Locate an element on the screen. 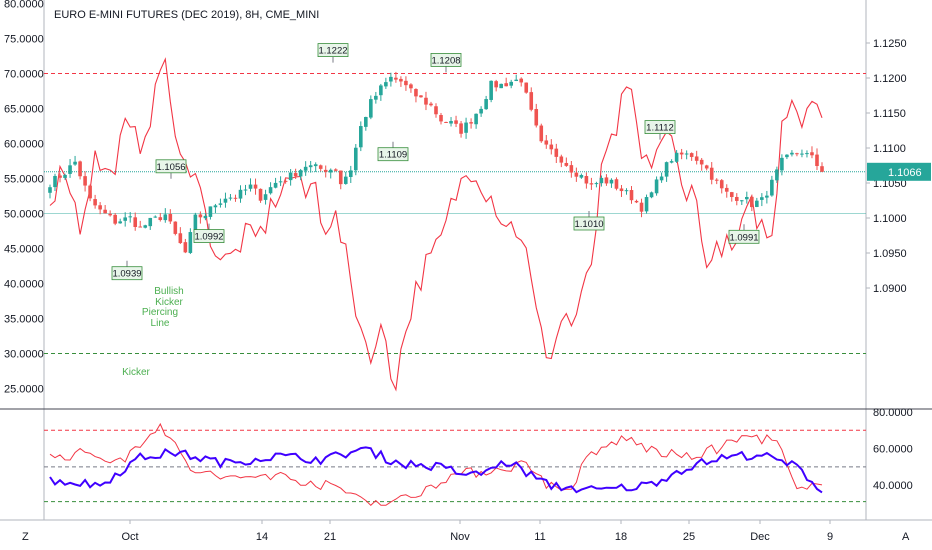  left-axis-tick: 55.0000 is located at coordinates (24, 180).